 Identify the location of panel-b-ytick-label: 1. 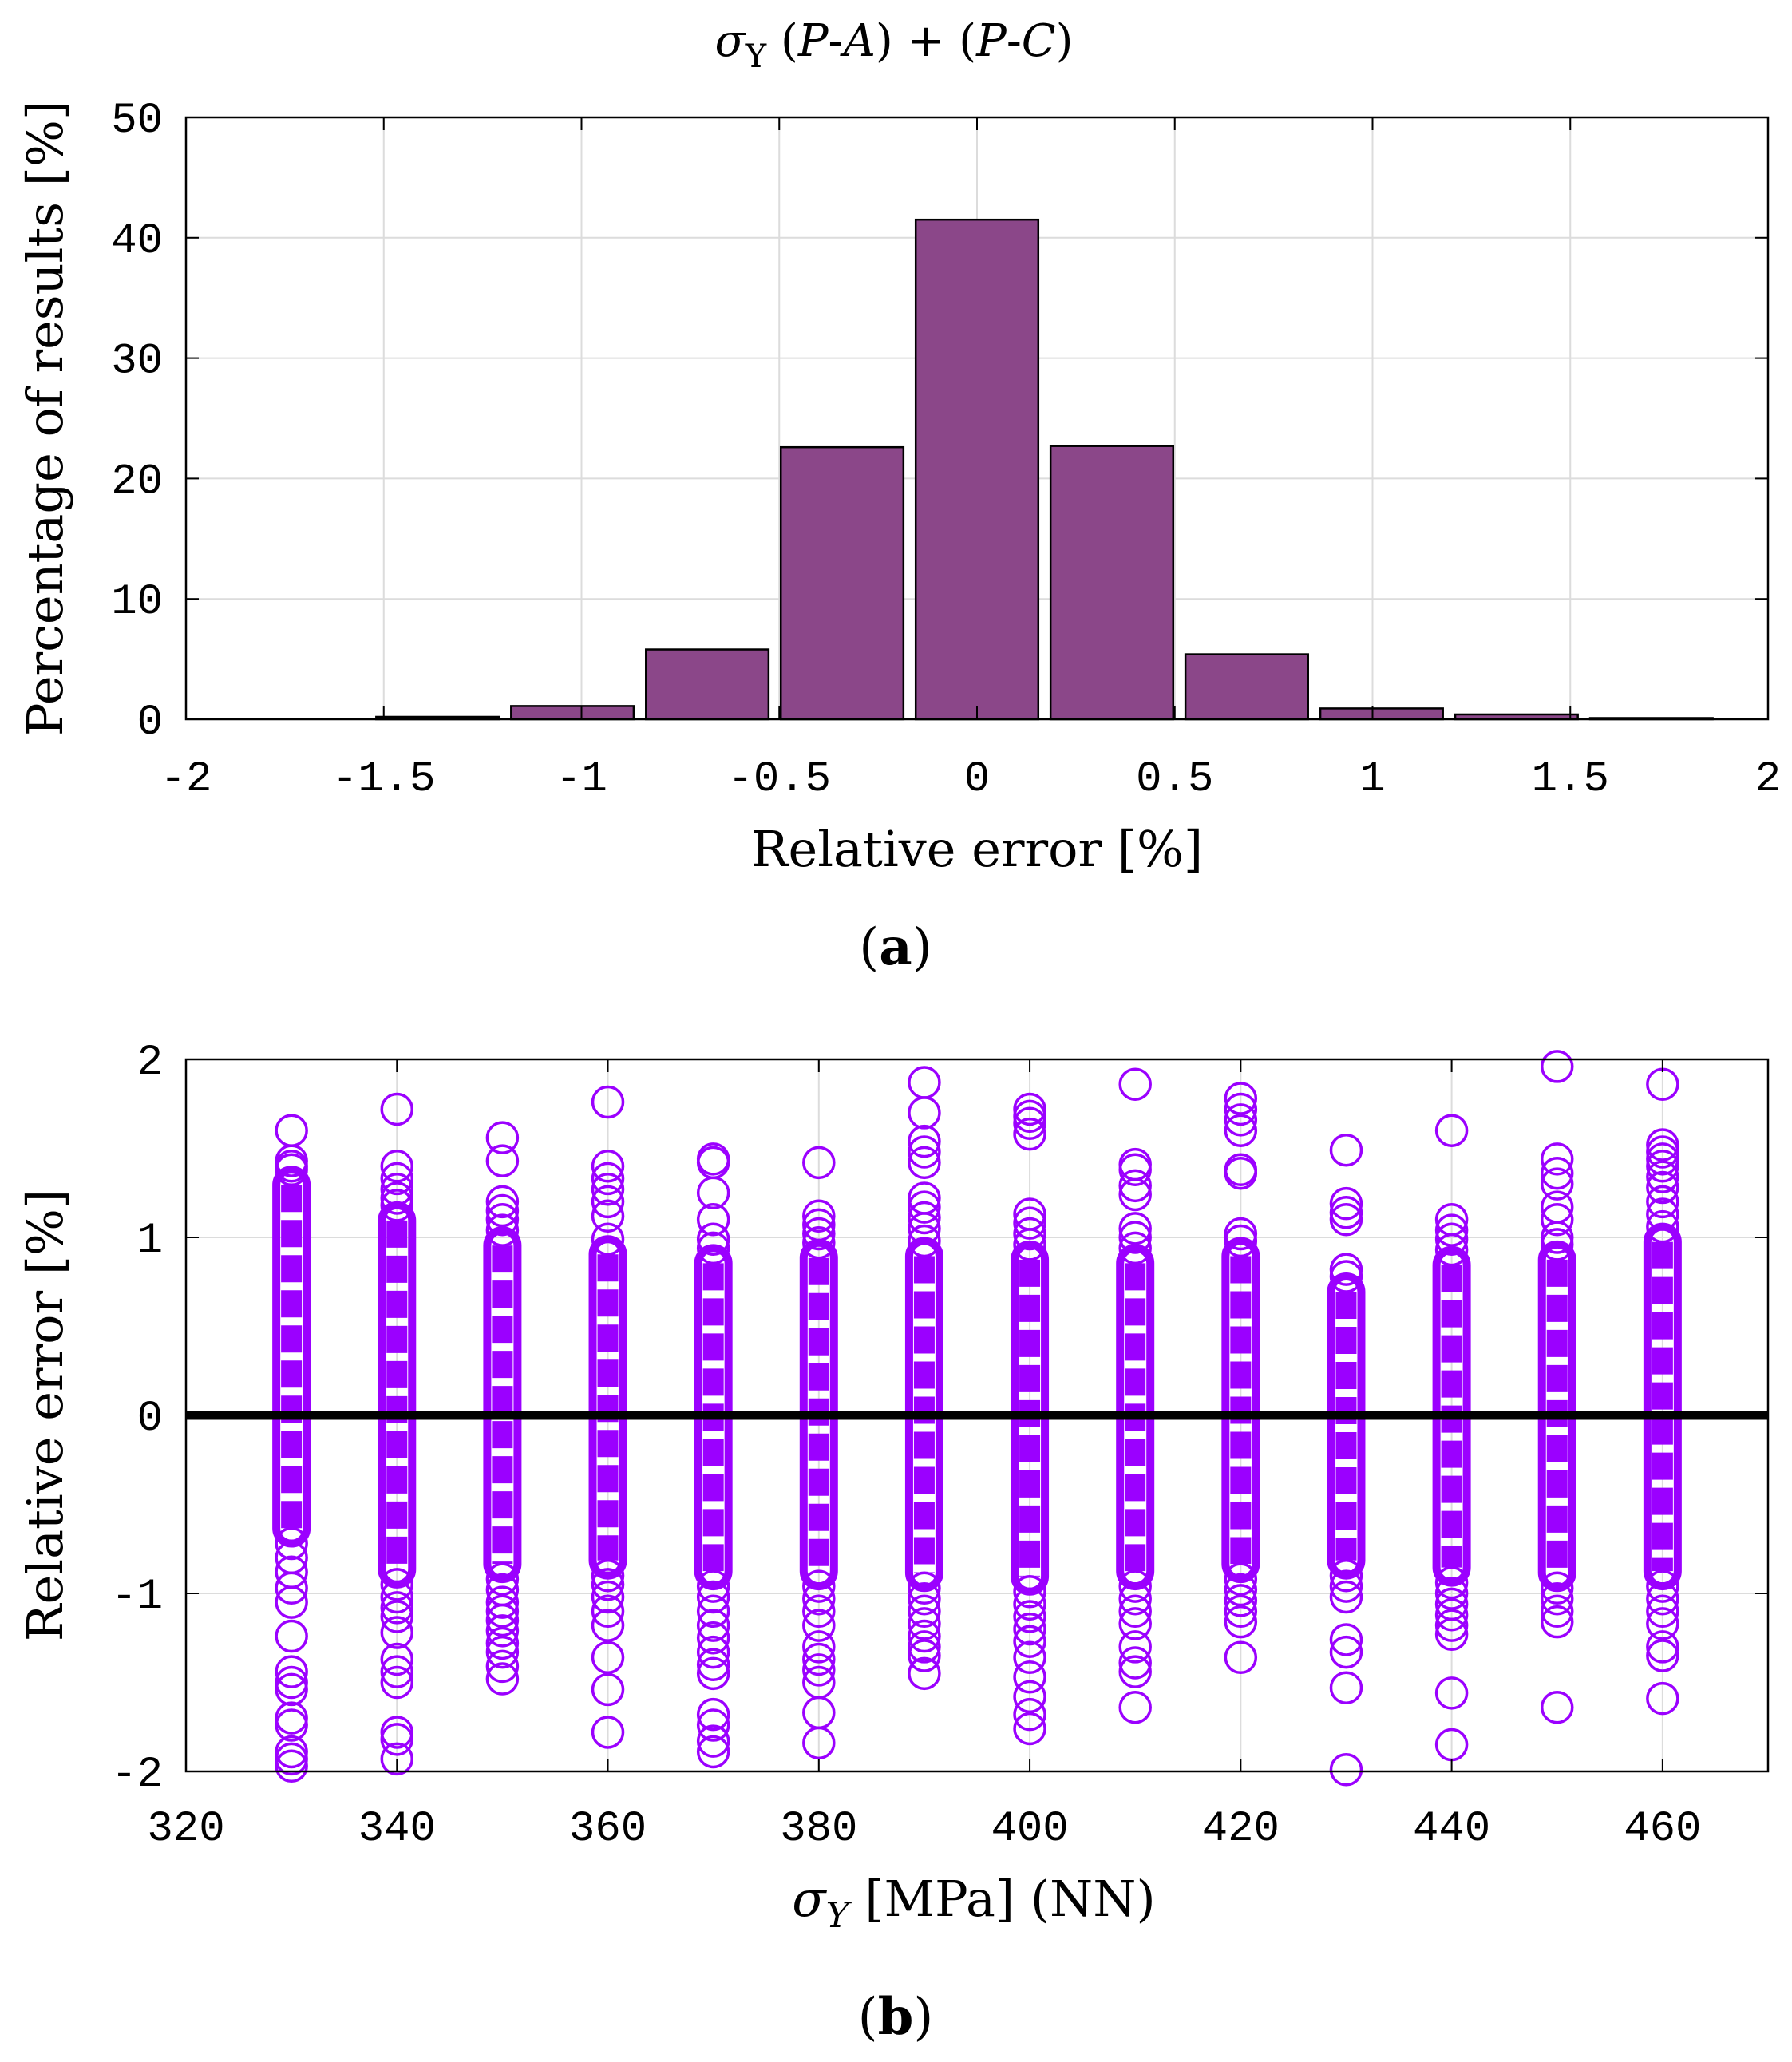
(150, 1241).